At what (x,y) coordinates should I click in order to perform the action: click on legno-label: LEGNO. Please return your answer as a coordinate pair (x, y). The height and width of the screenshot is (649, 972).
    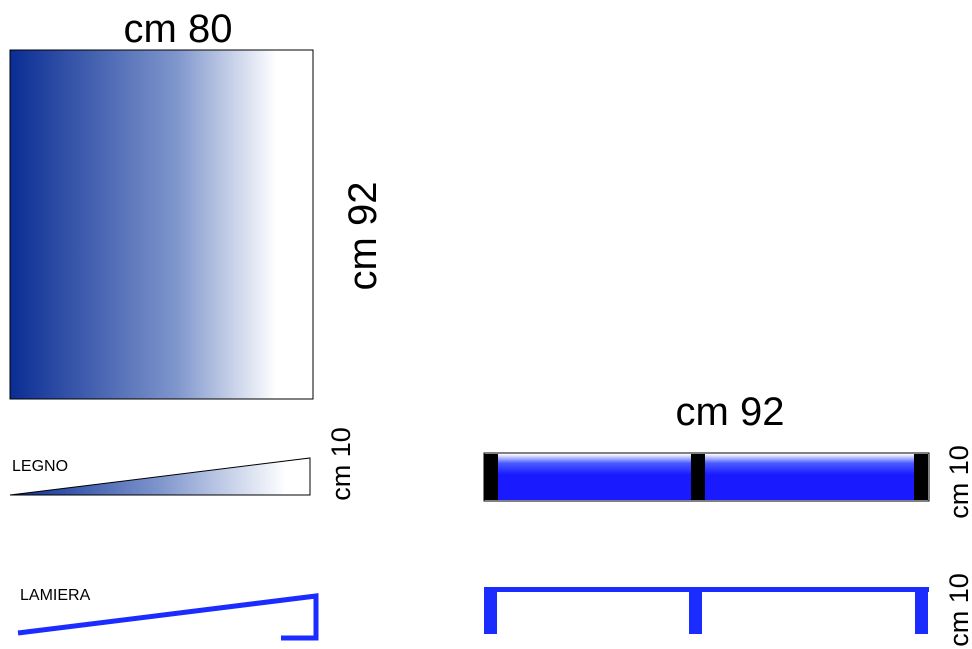
    Looking at the image, I should click on (40, 466).